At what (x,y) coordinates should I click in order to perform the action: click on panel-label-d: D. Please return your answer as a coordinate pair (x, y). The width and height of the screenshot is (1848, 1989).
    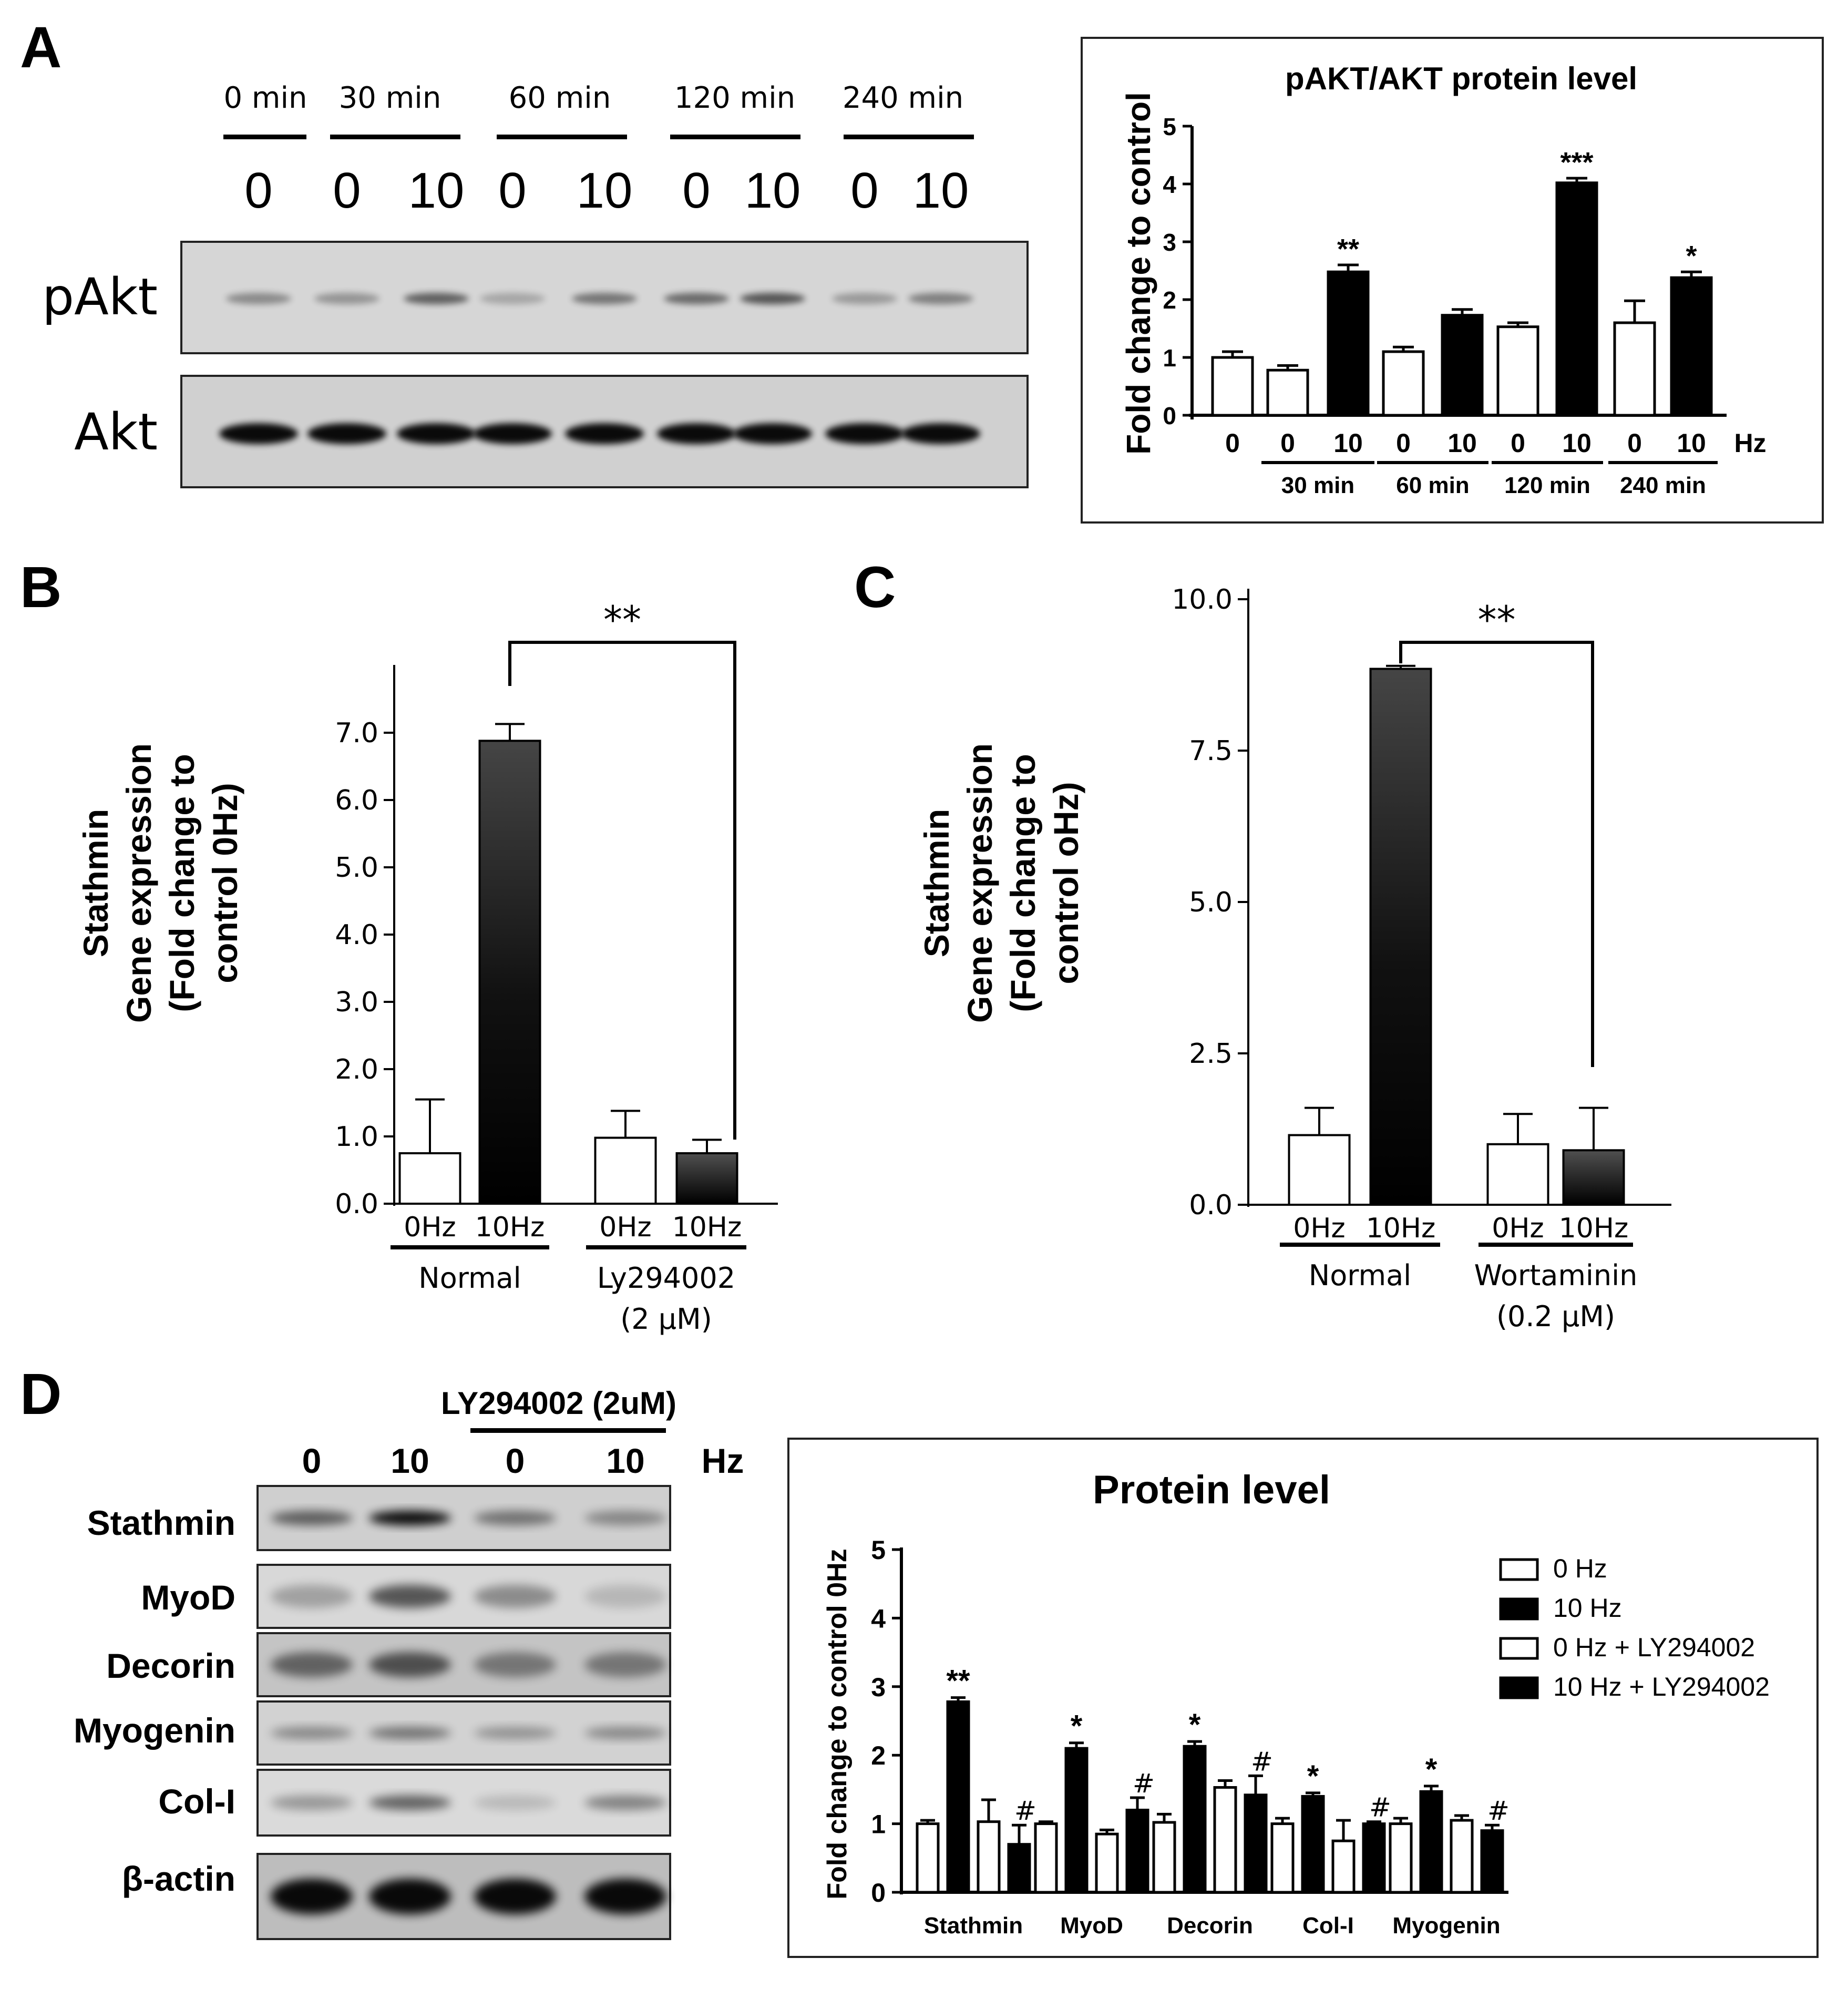
    Looking at the image, I should click on (40, 1394).